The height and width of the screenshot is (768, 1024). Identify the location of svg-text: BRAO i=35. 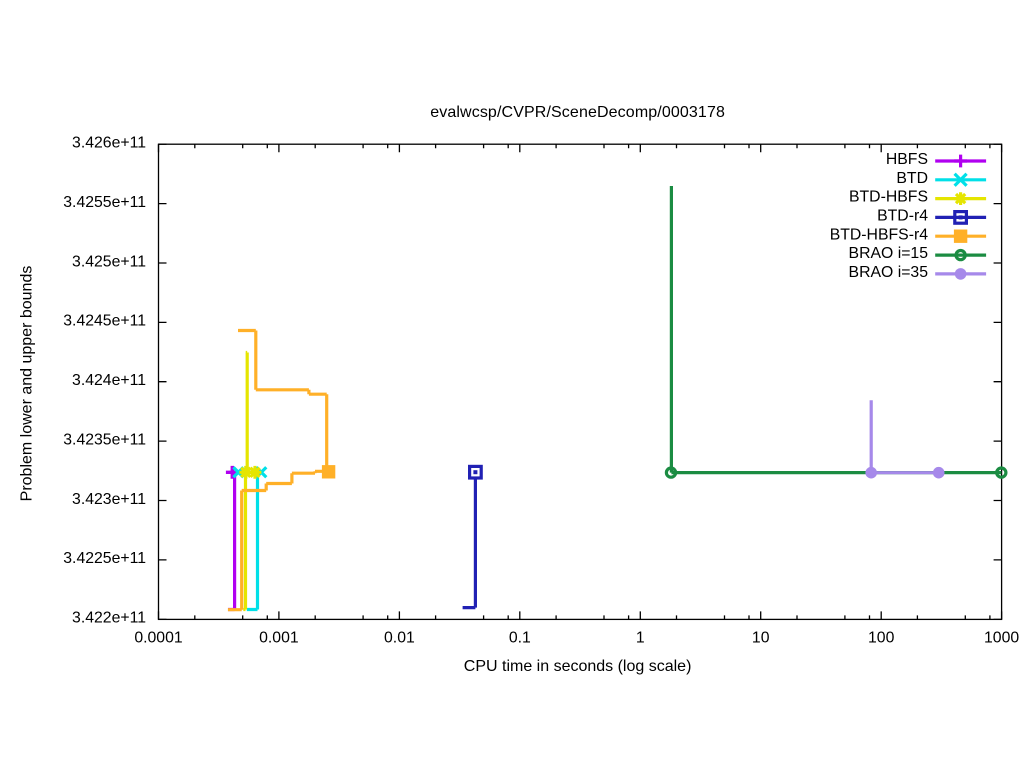
(889, 272).